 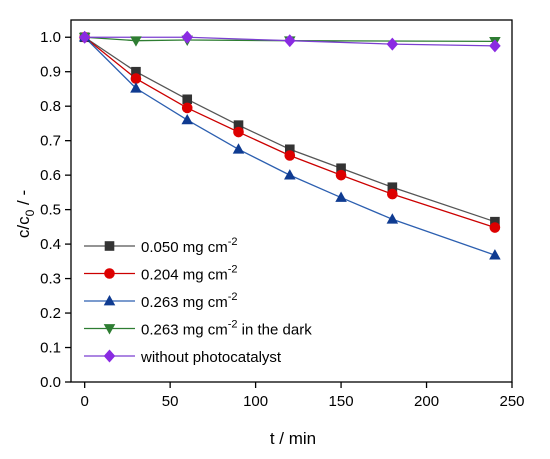 I want to click on y-axis-title: c/c0 / -, so click(x=25, y=214).